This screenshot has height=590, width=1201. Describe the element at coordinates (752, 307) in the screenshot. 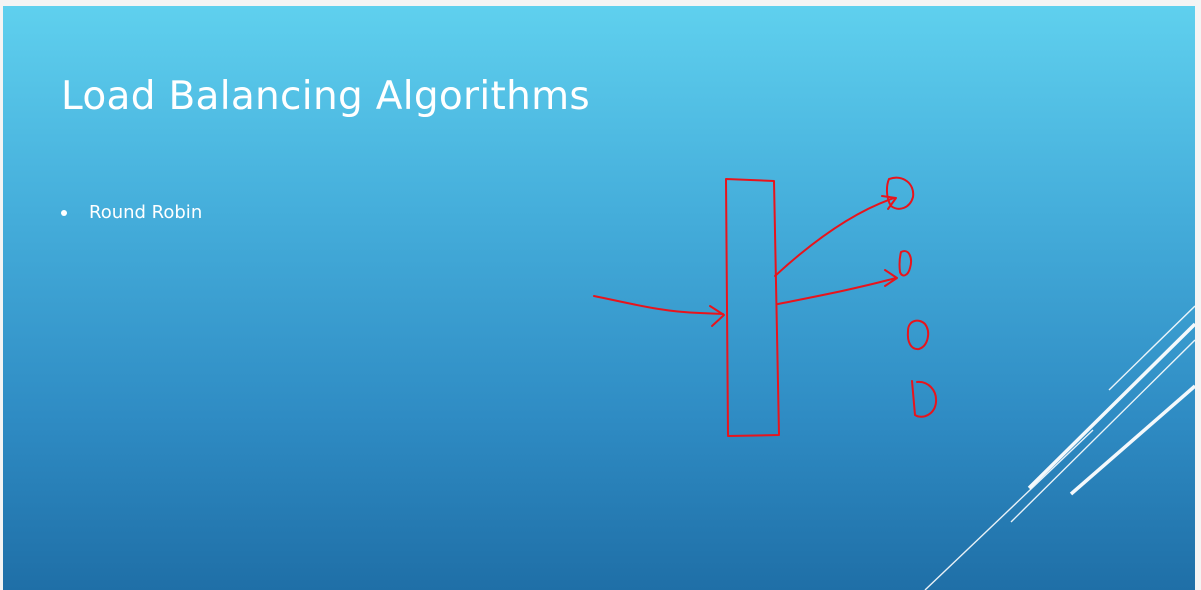

I see `load-balancer-box` at that location.